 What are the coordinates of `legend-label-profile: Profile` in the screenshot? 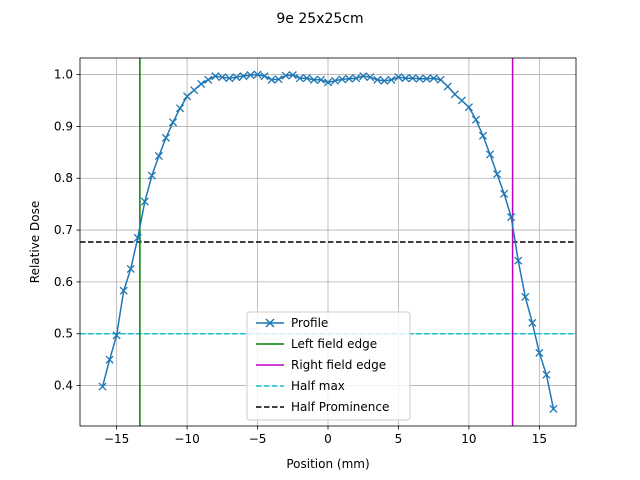 It's located at (309, 323).